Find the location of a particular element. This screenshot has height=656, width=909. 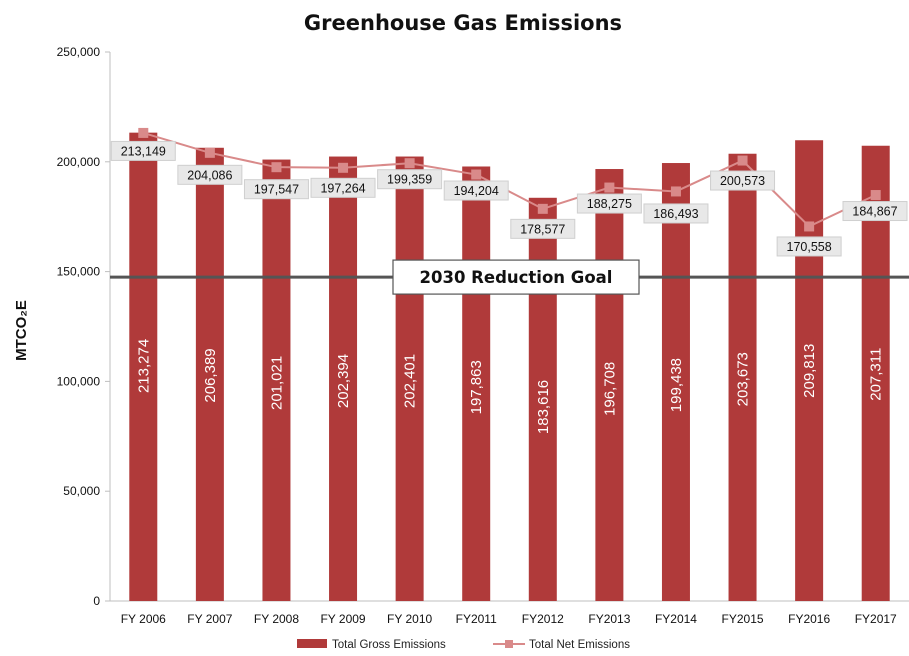

y-tick-label: 150,000 is located at coordinates (79, 272).